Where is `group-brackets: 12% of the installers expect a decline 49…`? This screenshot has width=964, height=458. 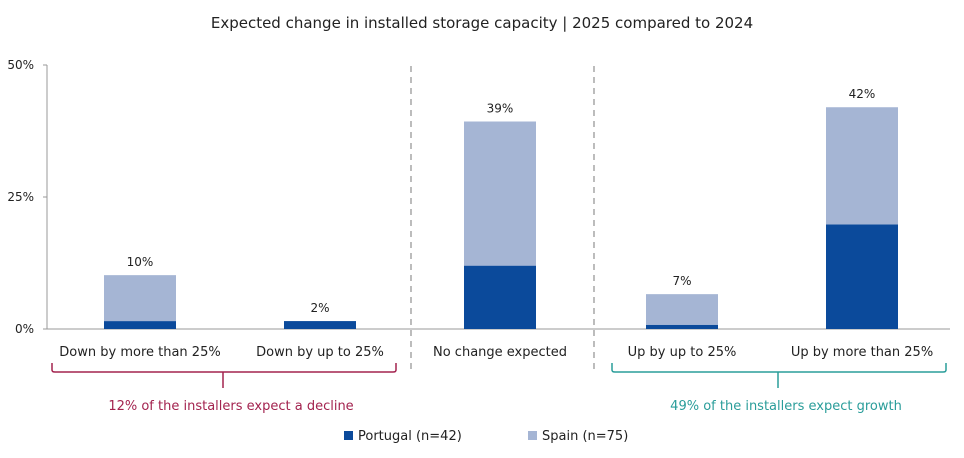 group-brackets: 12% of the installers expect a decline 49… is located at coordinates (499, 388).